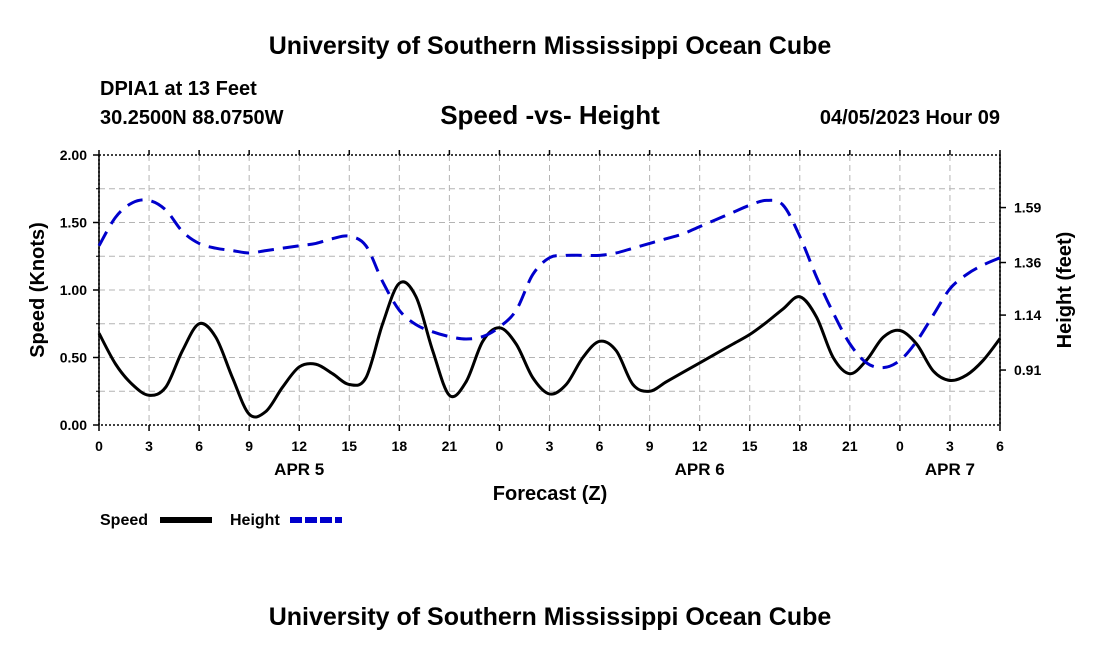 This screenshot has width=1100, height=650. What do you see at coordinates (124, 520) in the screenshot?
I see `legend-label-speed: Speed` at bounding box center [124, 520].